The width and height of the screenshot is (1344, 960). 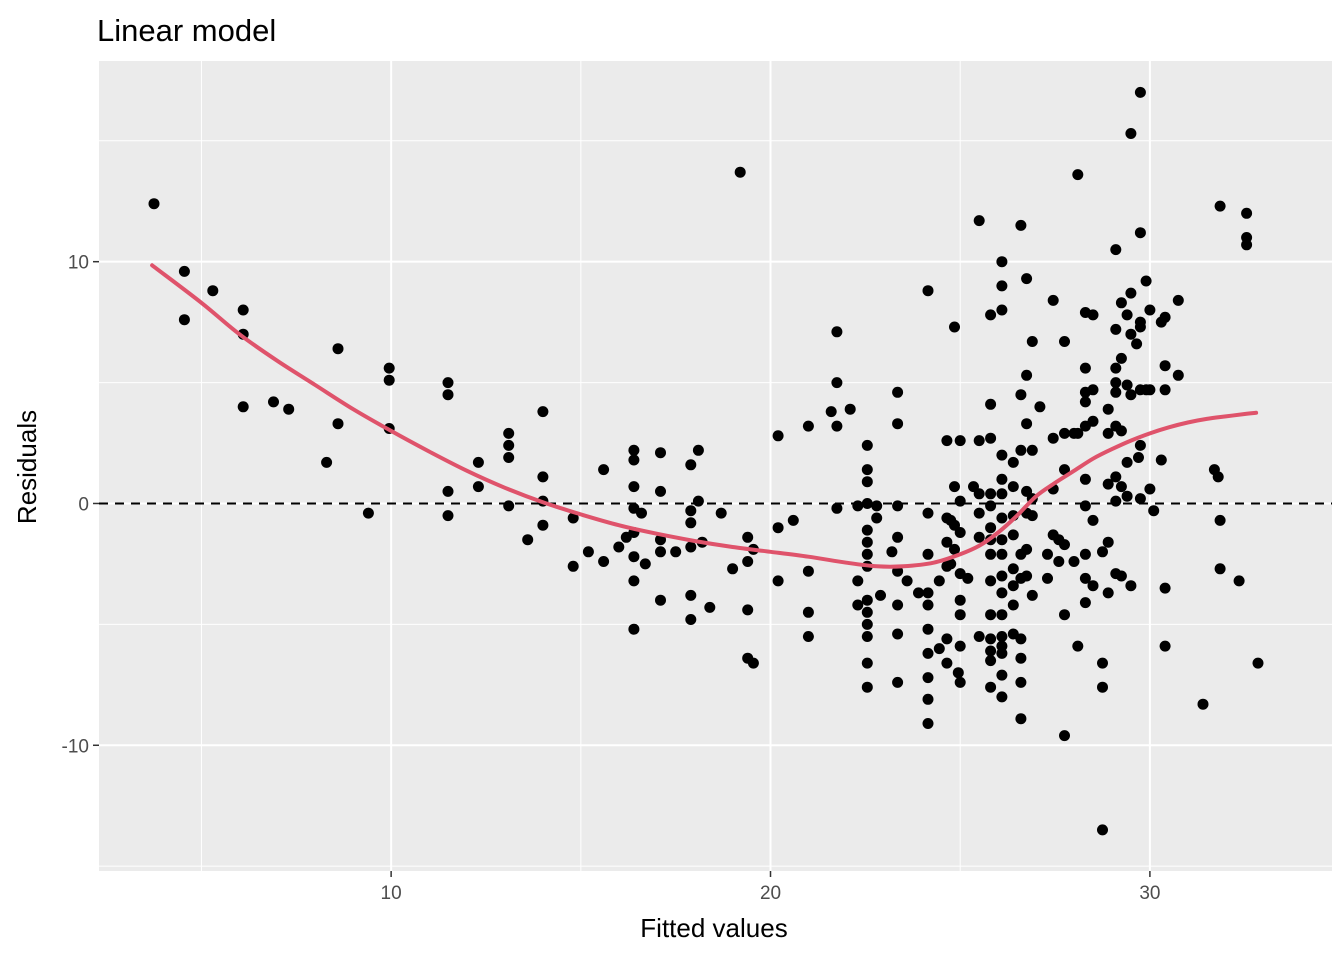 I want to click on y-tick-label: 0, so click(x=83, y=504).